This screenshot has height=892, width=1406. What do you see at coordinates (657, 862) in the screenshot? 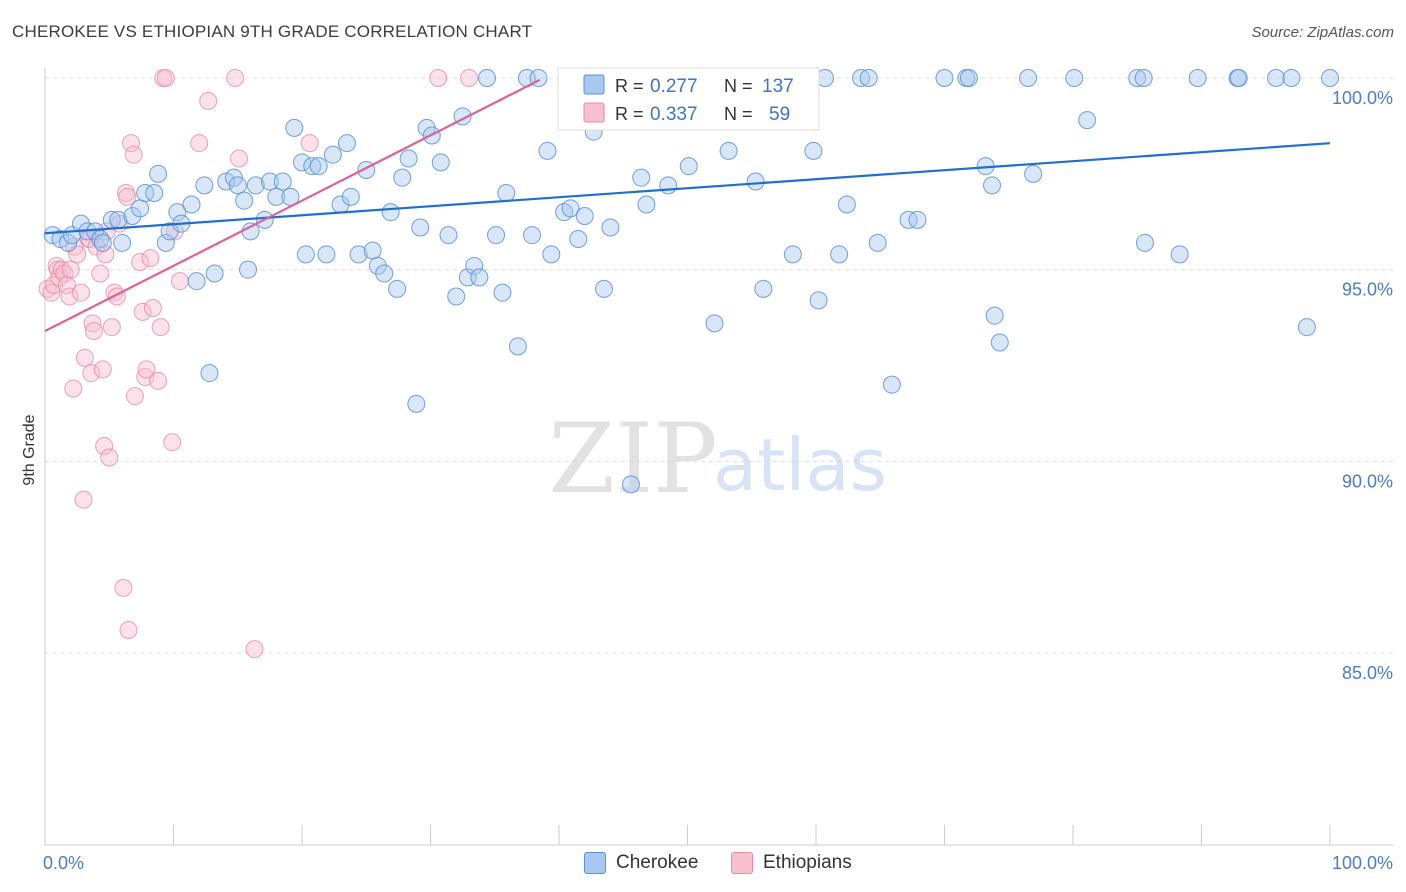
I see `legend-label-cherokee: Cherokee` at bounding box center [657, 862].